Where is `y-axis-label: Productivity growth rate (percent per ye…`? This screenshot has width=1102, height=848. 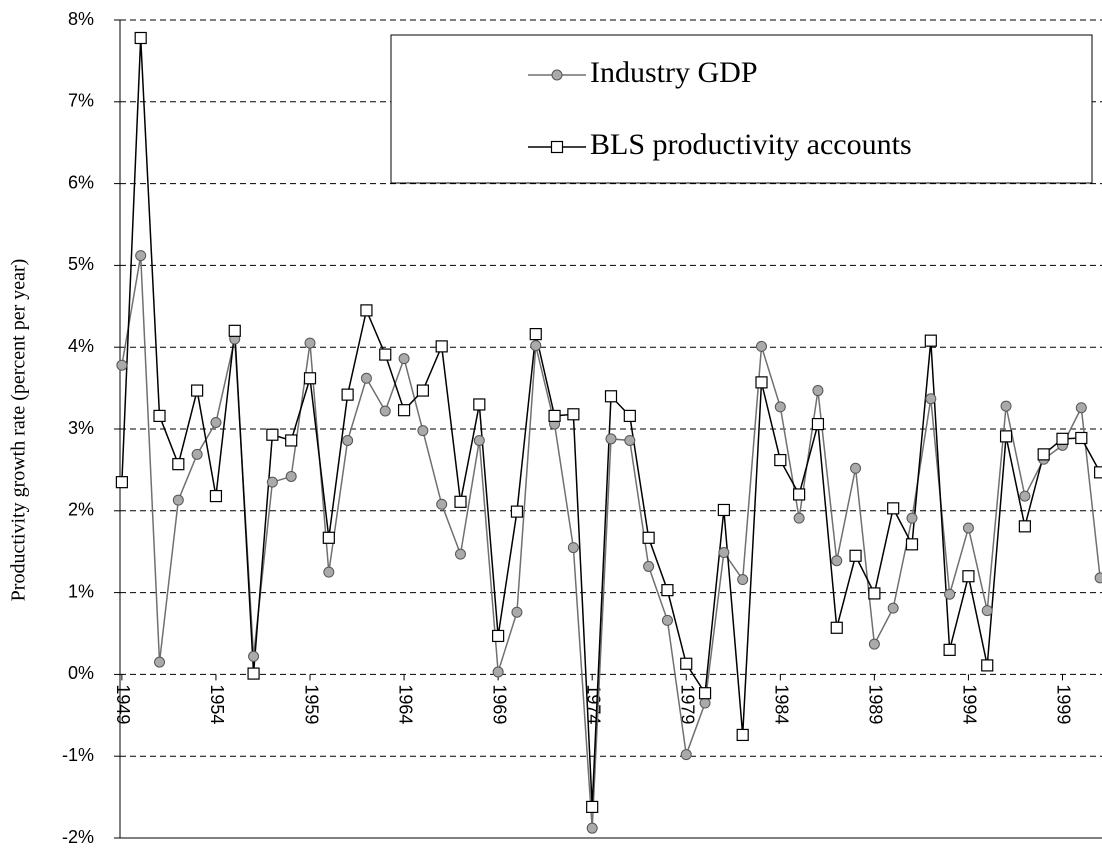
y-axis-label: Productivity growth rate (percent per ye… is located at coordinates (19, 430).